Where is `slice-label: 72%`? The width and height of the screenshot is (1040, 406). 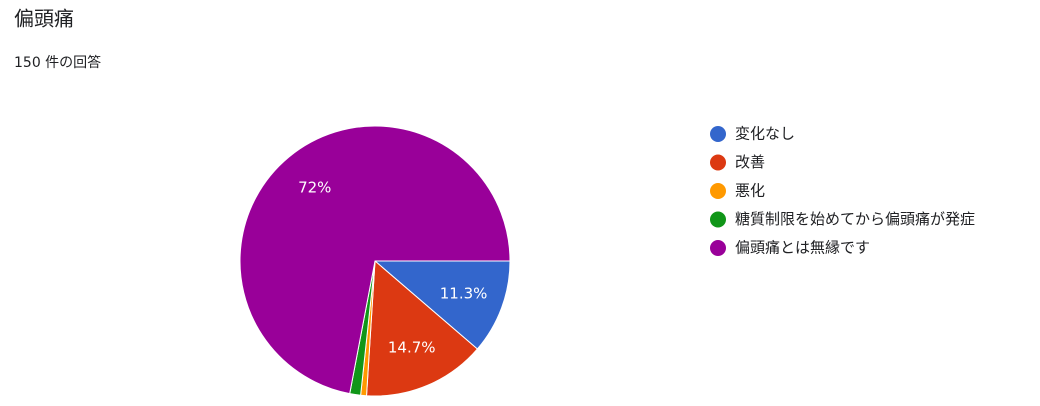
slice-label: 72% is located at coordinates (314, 188).